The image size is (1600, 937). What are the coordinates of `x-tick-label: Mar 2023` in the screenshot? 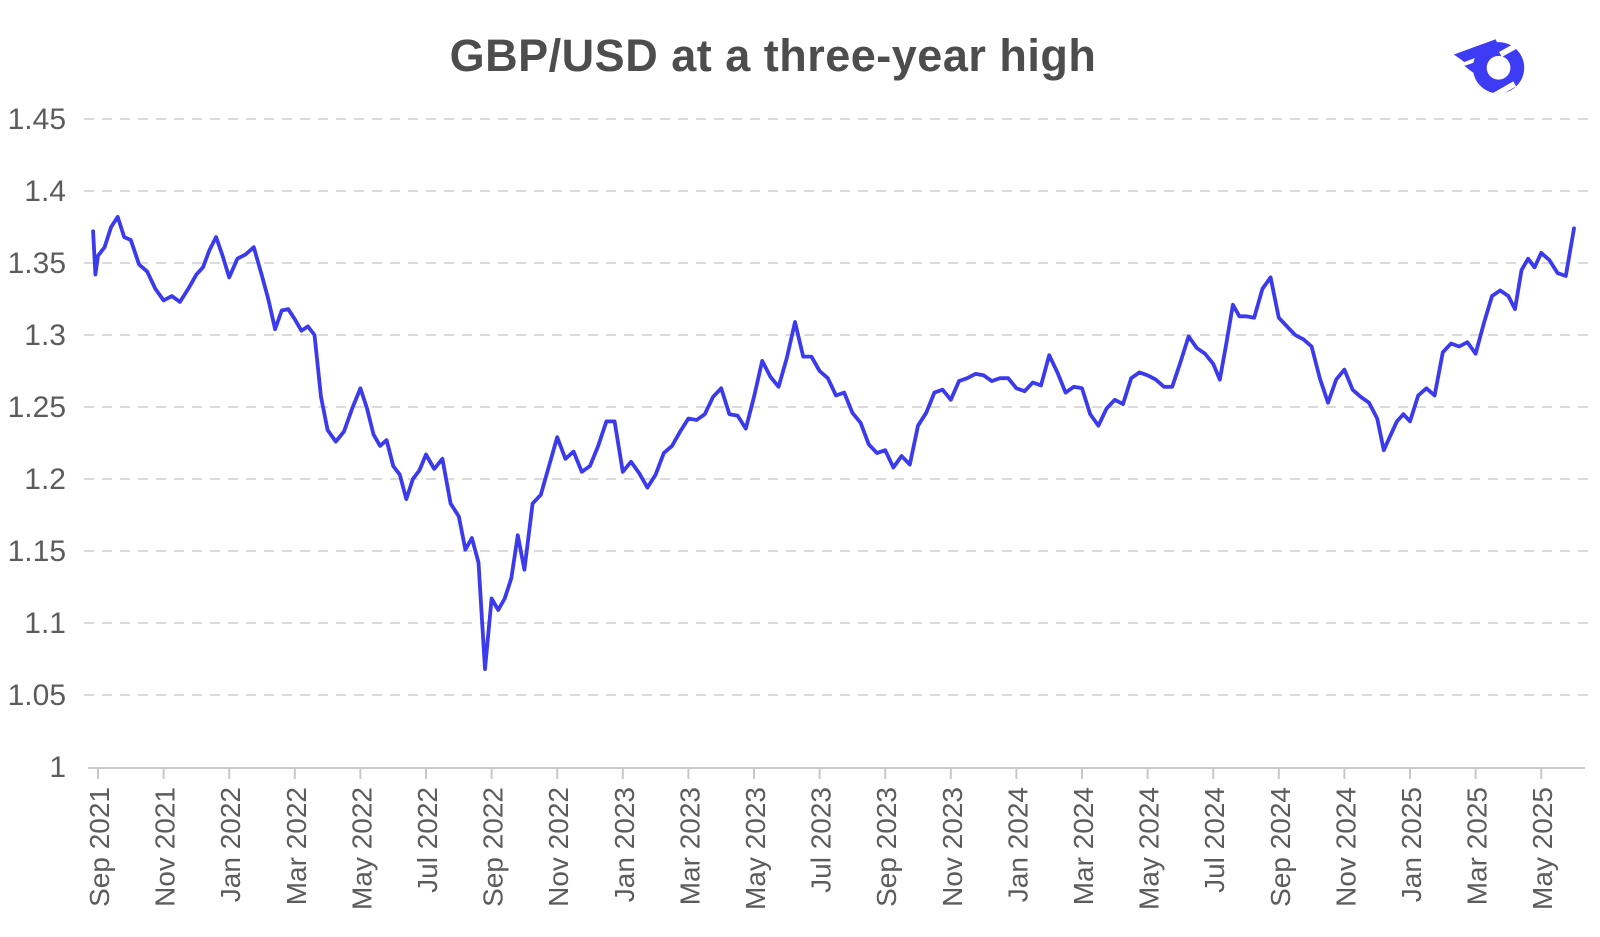 It's located at (689, 846).